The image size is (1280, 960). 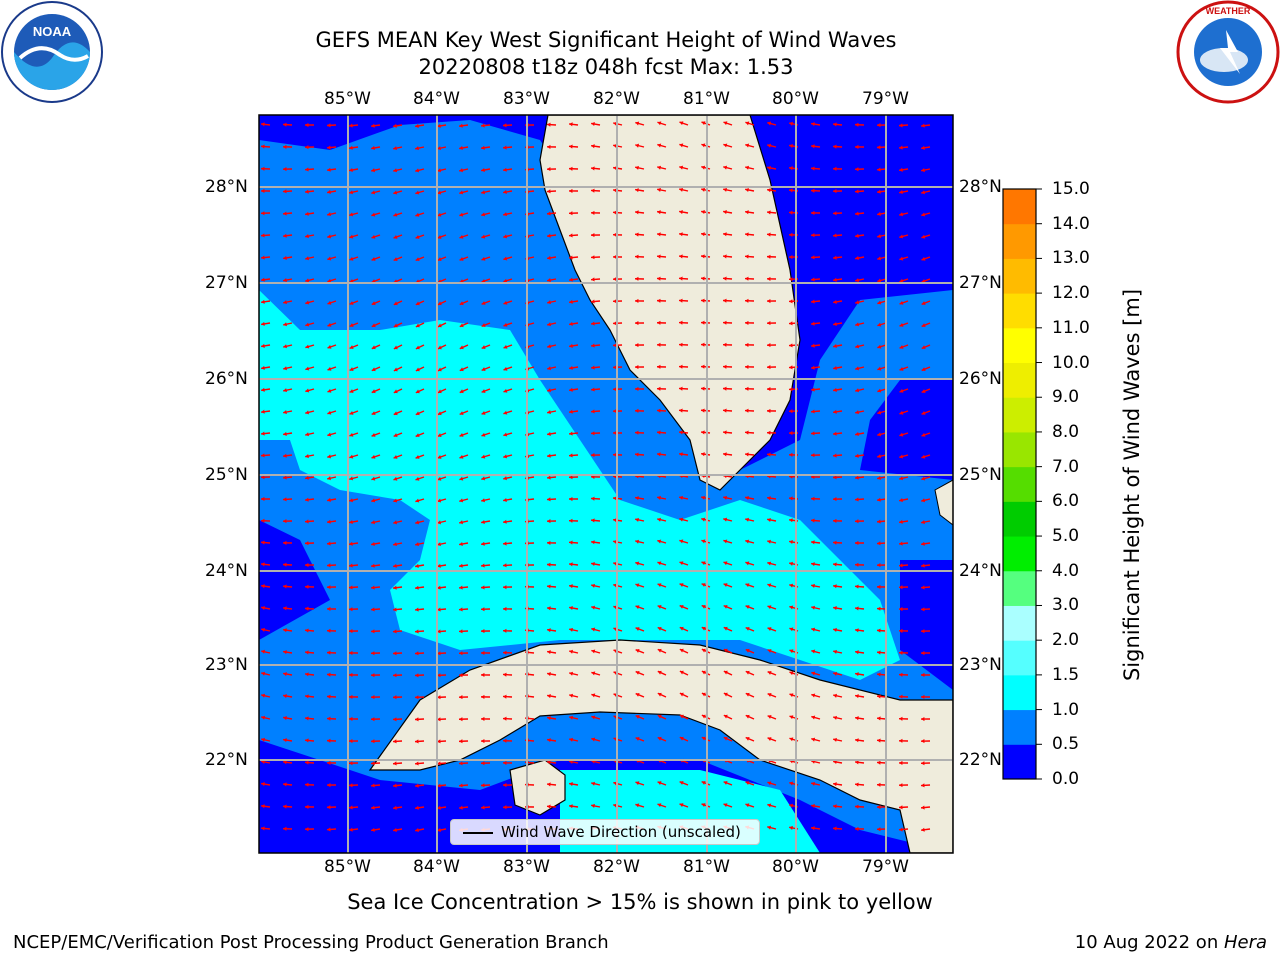 I want to click on colorbar-tick-label: 11.0, so click(x=1071, y=327).